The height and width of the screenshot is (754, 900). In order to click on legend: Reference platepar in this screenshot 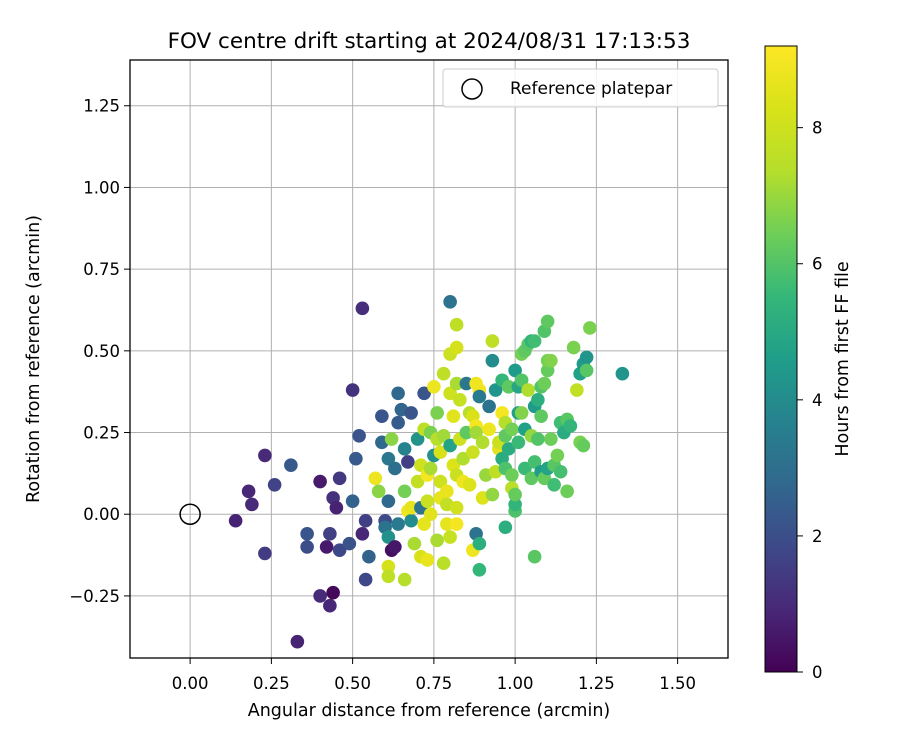, I will do `click(580, 88)`.